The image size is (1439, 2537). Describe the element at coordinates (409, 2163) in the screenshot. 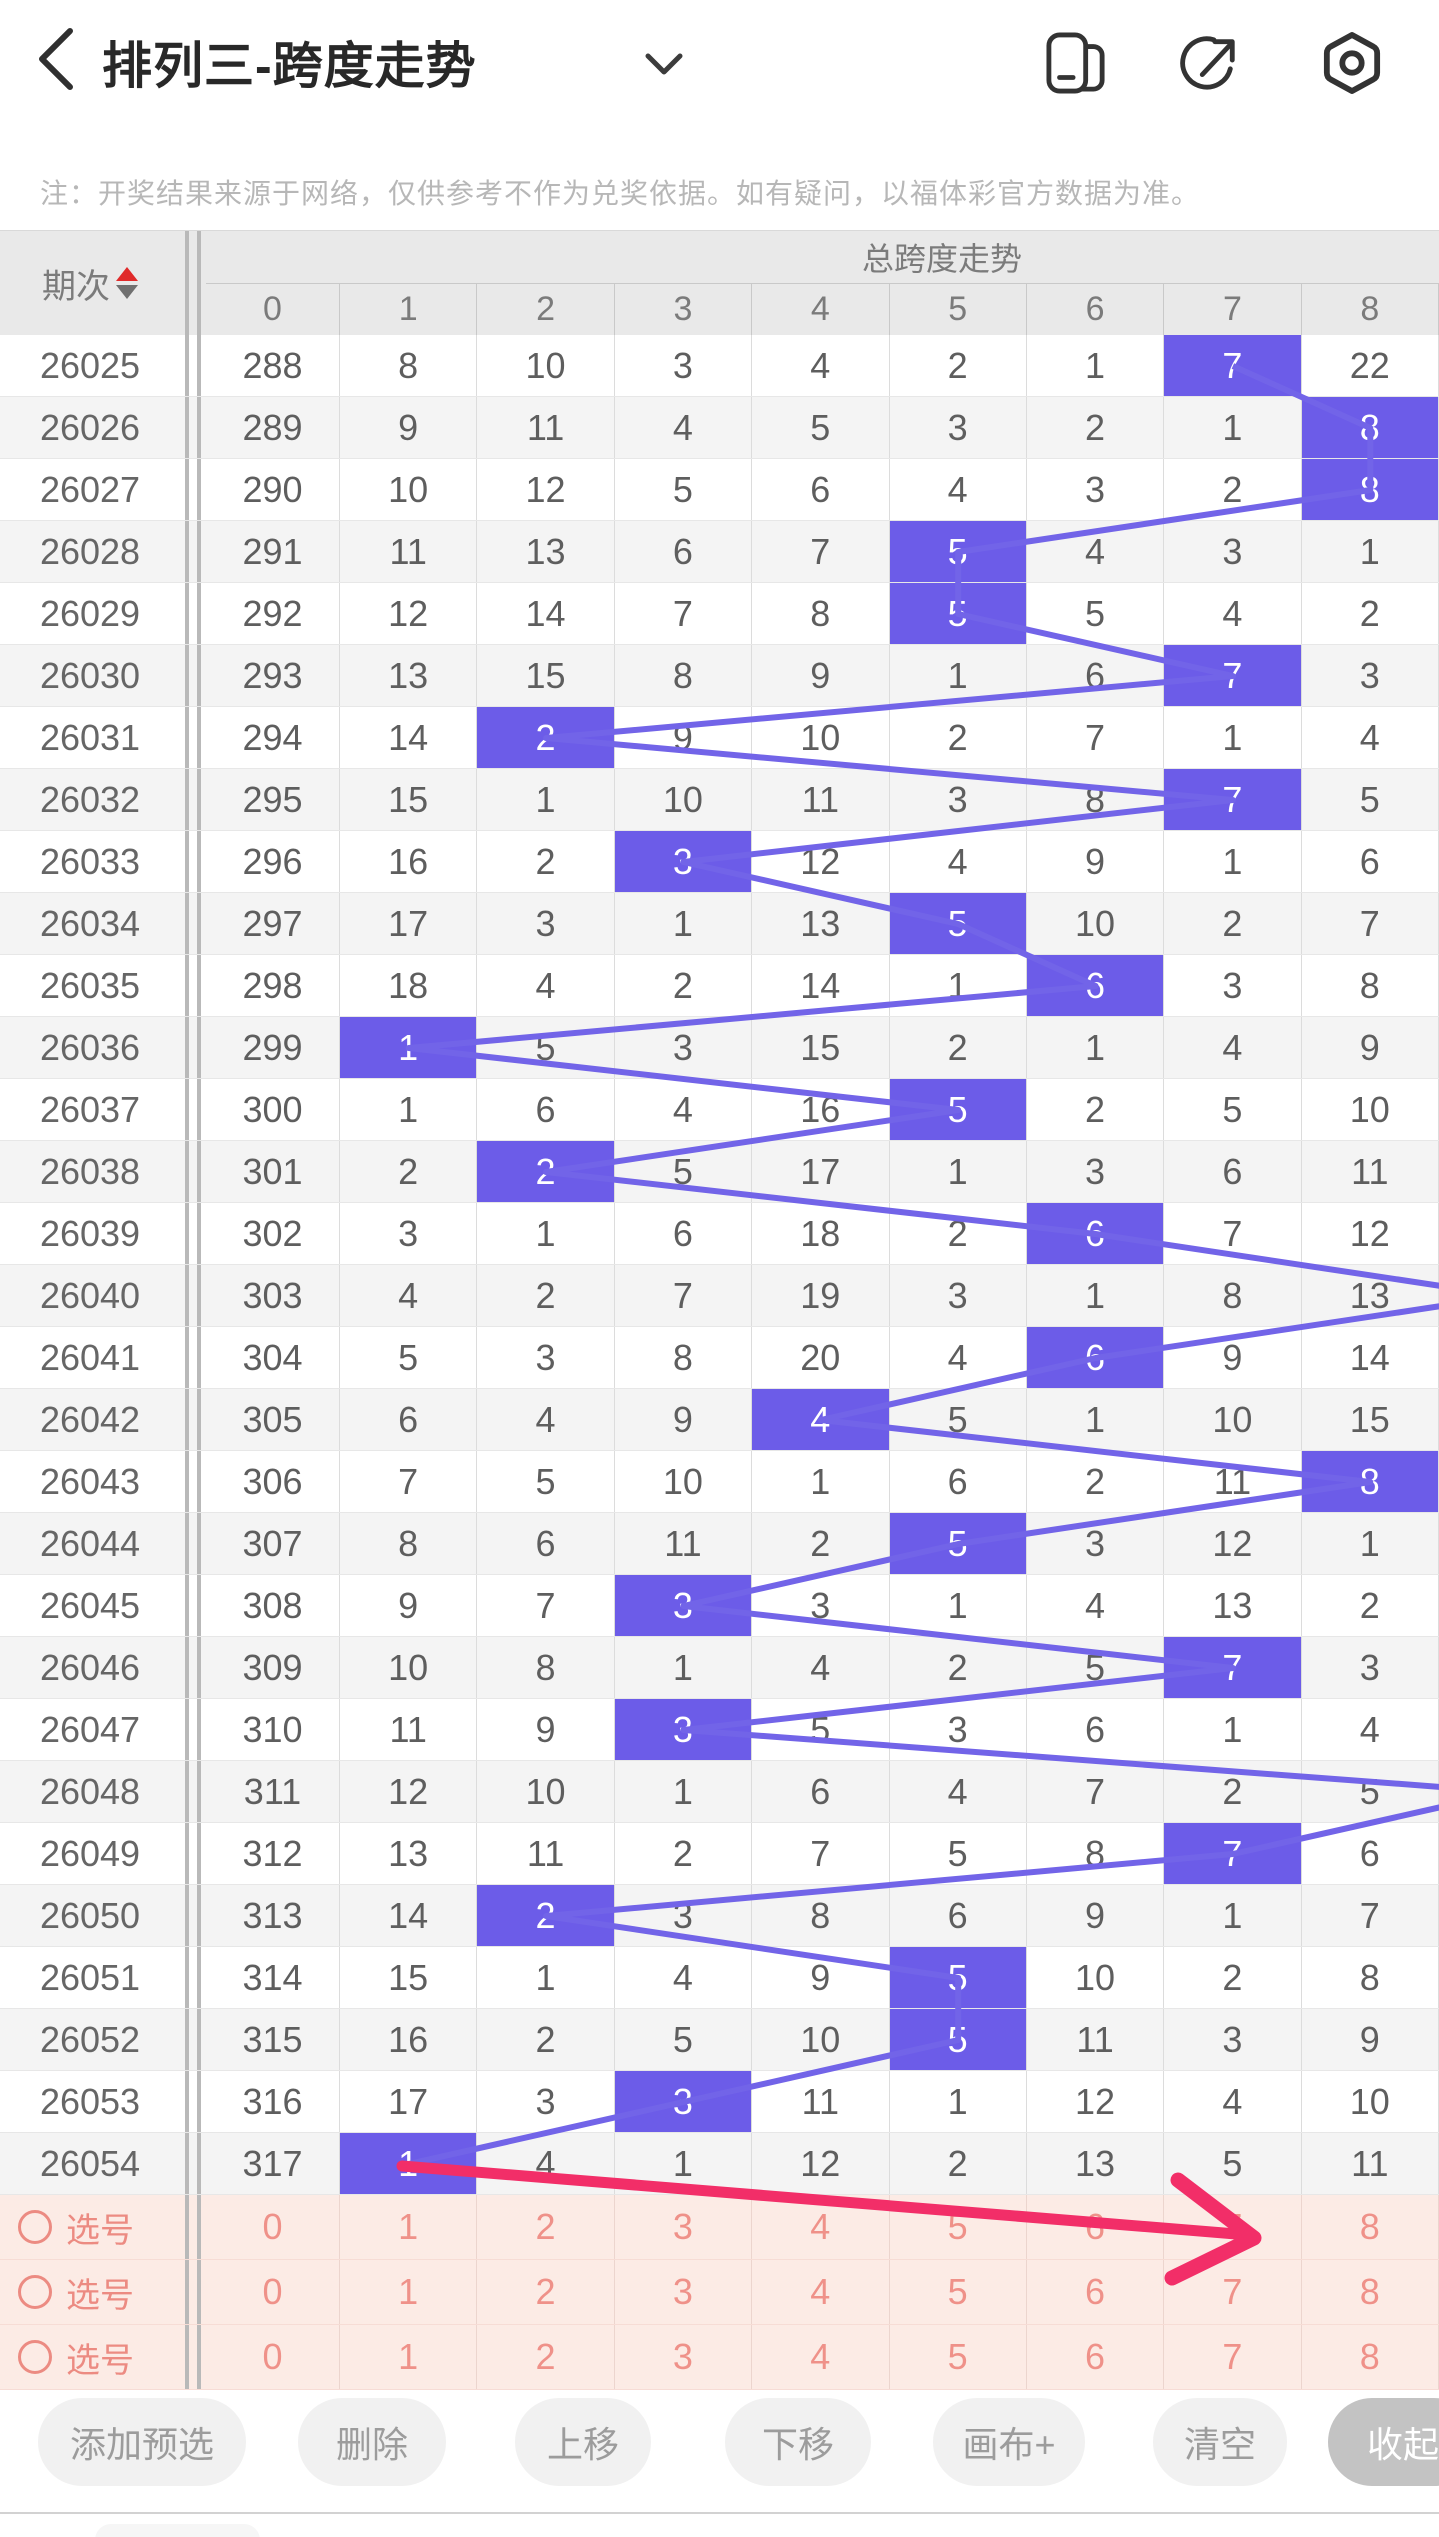

I see `hit-cell: 1` at that location.